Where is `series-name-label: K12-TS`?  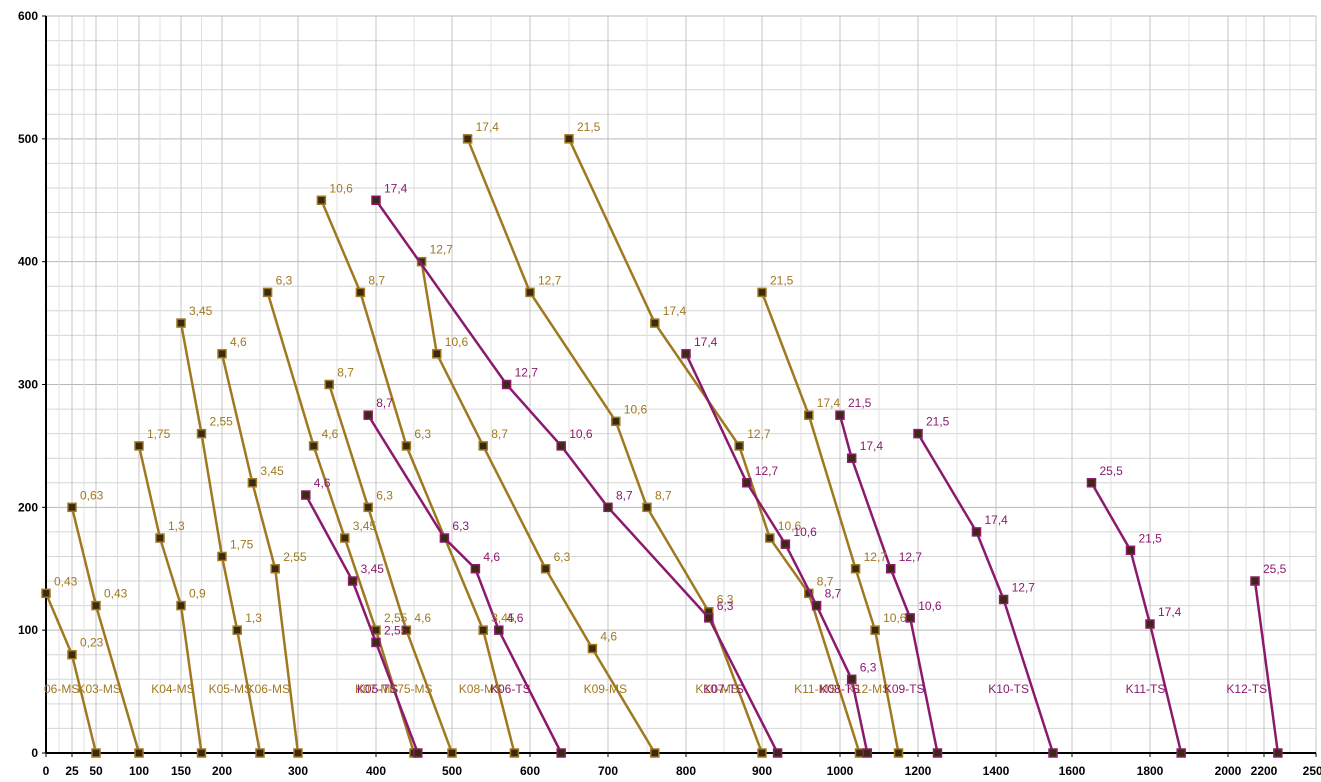
series-name-label: K12-TS is located at coordinates (1246, 689).